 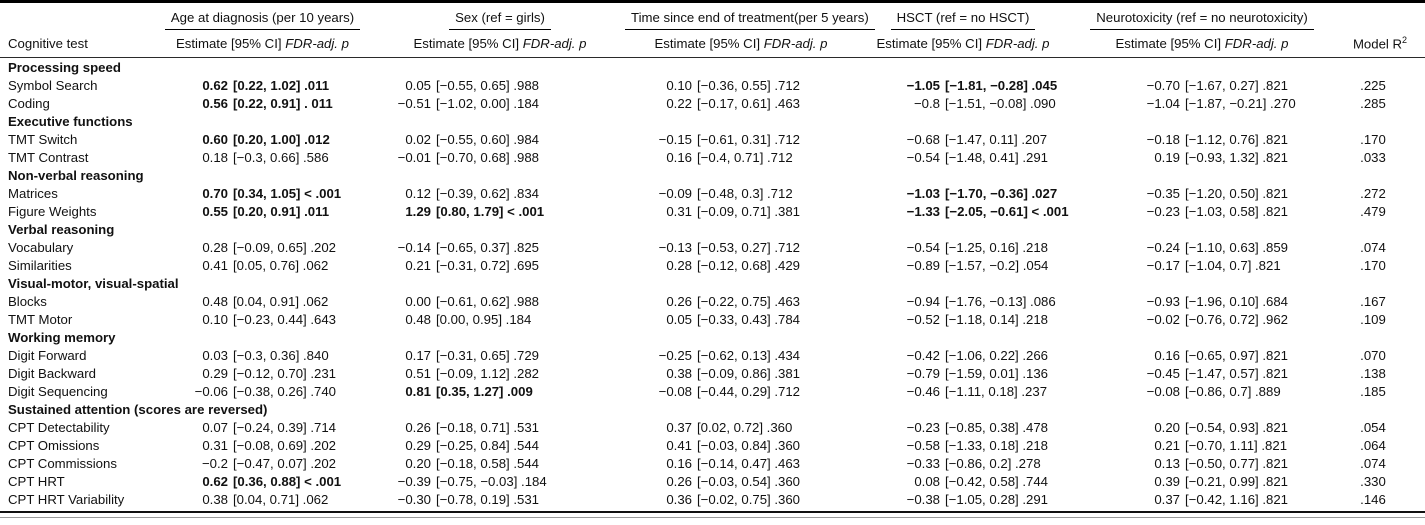 What do you see at coordinates (285, 374) in the screenshot?
I see `ci-p-value: [−0.12, 0.70] .231` at bounding box center [285, 374].